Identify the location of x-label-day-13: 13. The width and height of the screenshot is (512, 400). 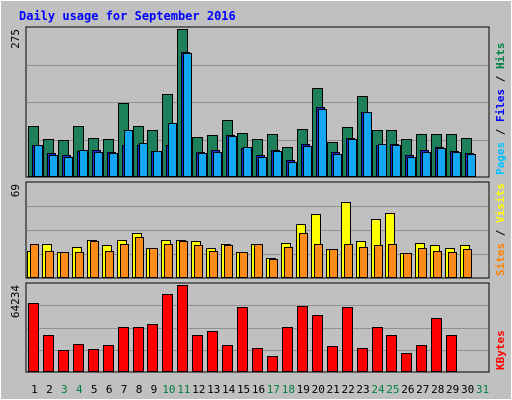
(213, 389).